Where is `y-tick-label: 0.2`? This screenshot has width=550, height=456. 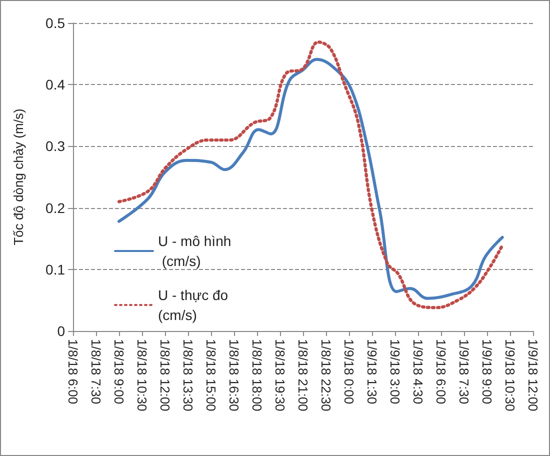
y-tick-label: 0.2 is located at coordinates (56, 208).